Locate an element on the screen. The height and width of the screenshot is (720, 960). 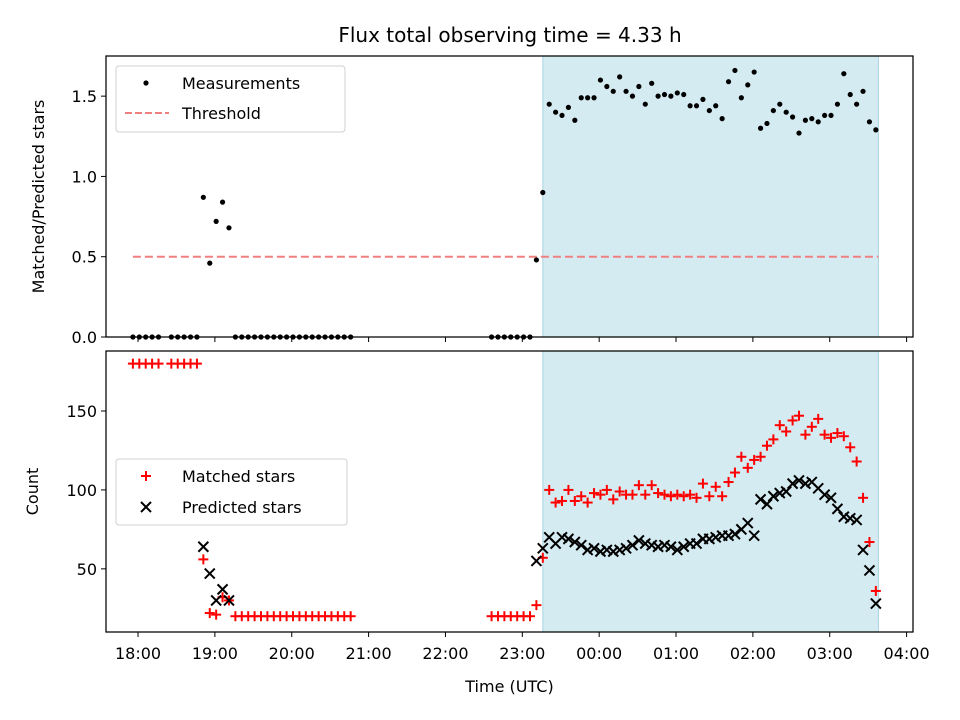
bottom-legend: Matched stars Predicted stars is located at coordinates (231, 492).